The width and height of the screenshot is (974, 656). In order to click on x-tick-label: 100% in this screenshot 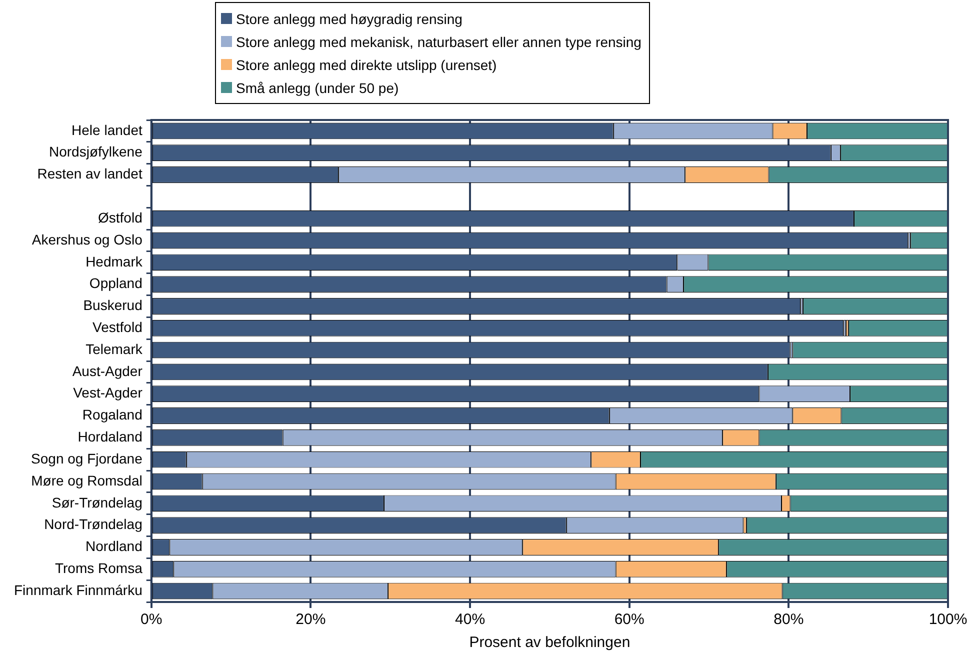, I will do `click(948, 619)`.